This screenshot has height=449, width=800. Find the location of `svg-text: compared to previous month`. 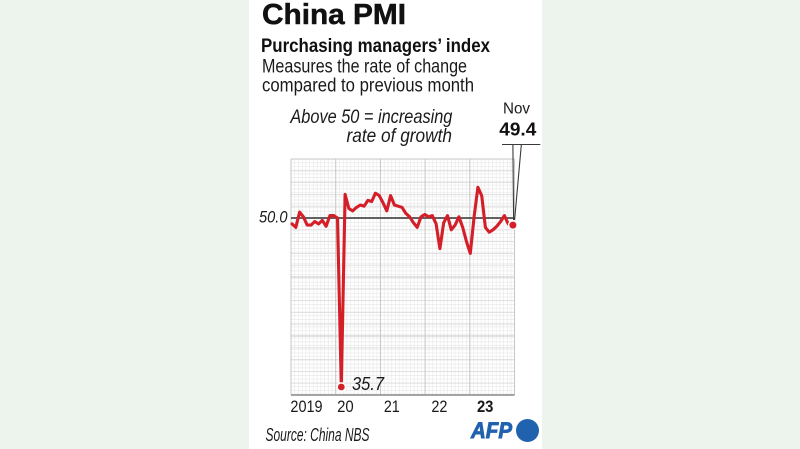

svg-text: compared to previous month is located at coordinates (368, 85).